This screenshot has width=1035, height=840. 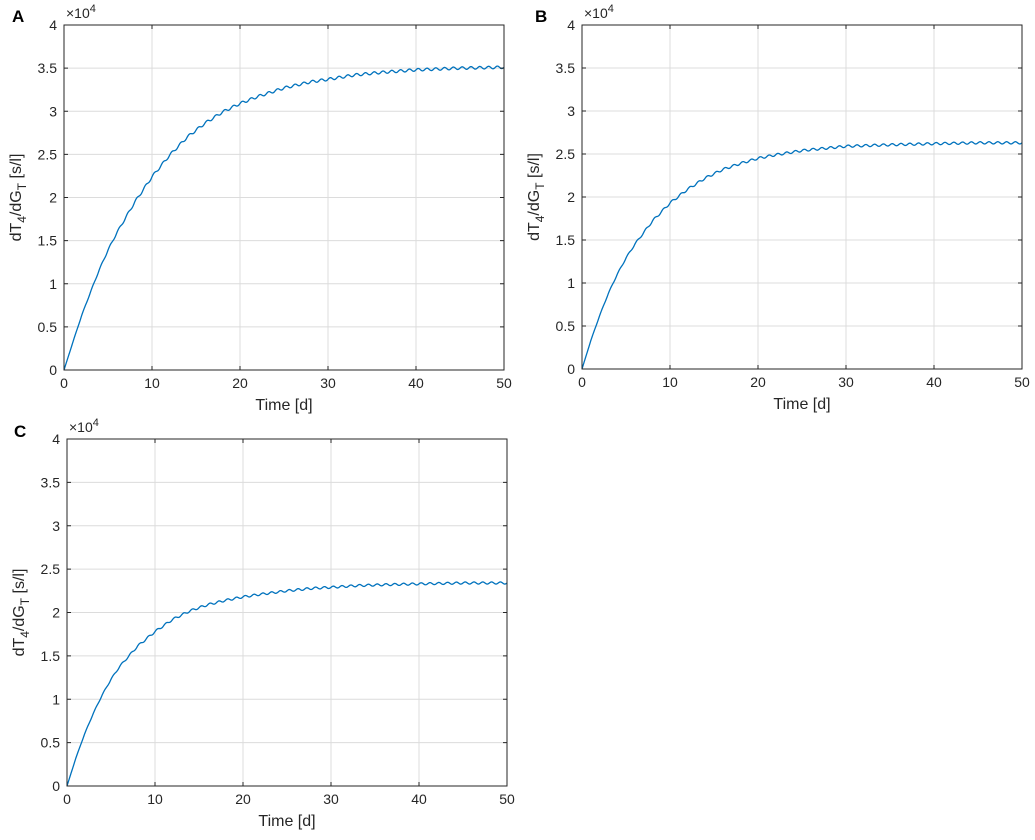 What do you see at coordinates (18, 16) in the screenshot?
I see `panel-letter: A` at bounding box center [18, 16].